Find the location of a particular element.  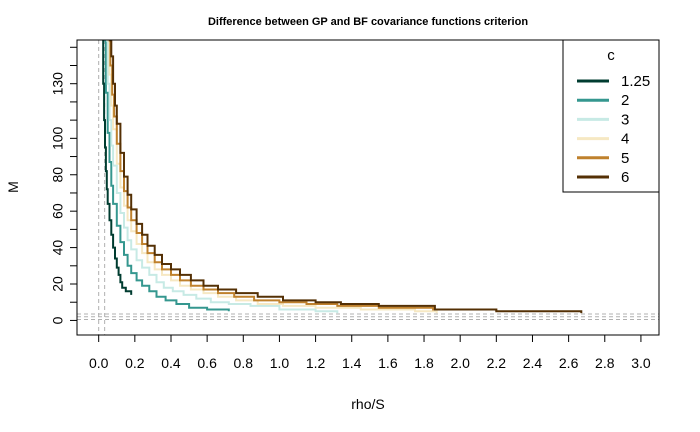

y-axis: 0 20 40 60 80 100 130 is located at coordinates (63, 185).